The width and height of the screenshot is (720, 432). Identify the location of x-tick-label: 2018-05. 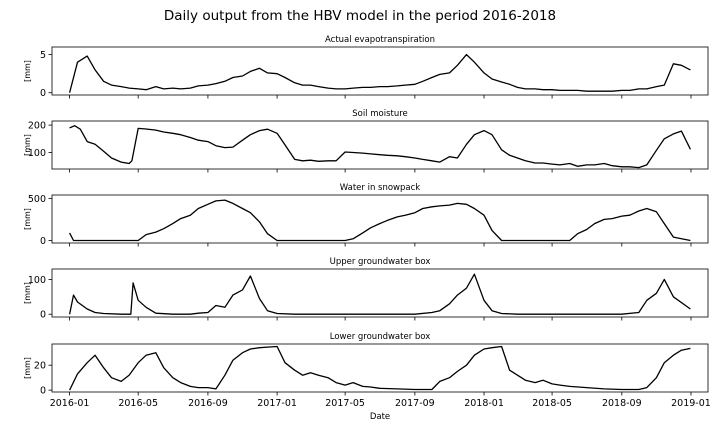
(552, 403).